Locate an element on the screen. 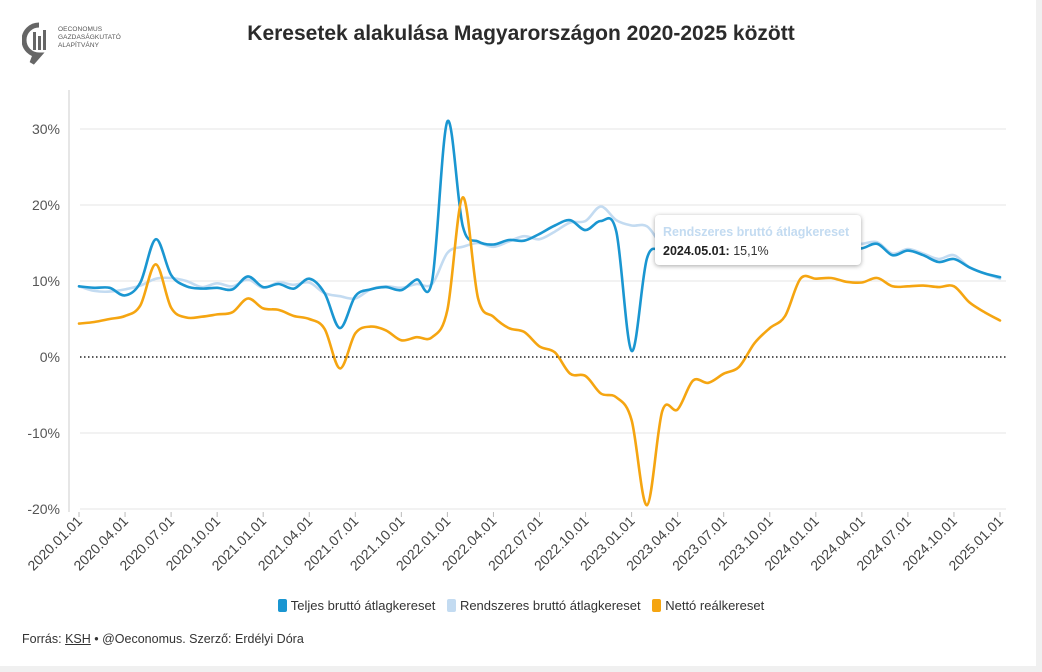 The width and height of the screenshot is (1042, 672). oeconomus-logo: OECONOMUS GAZDASÁGKUTATÓ ALAPÍTVÁNY is located at coordinates (76, 45).